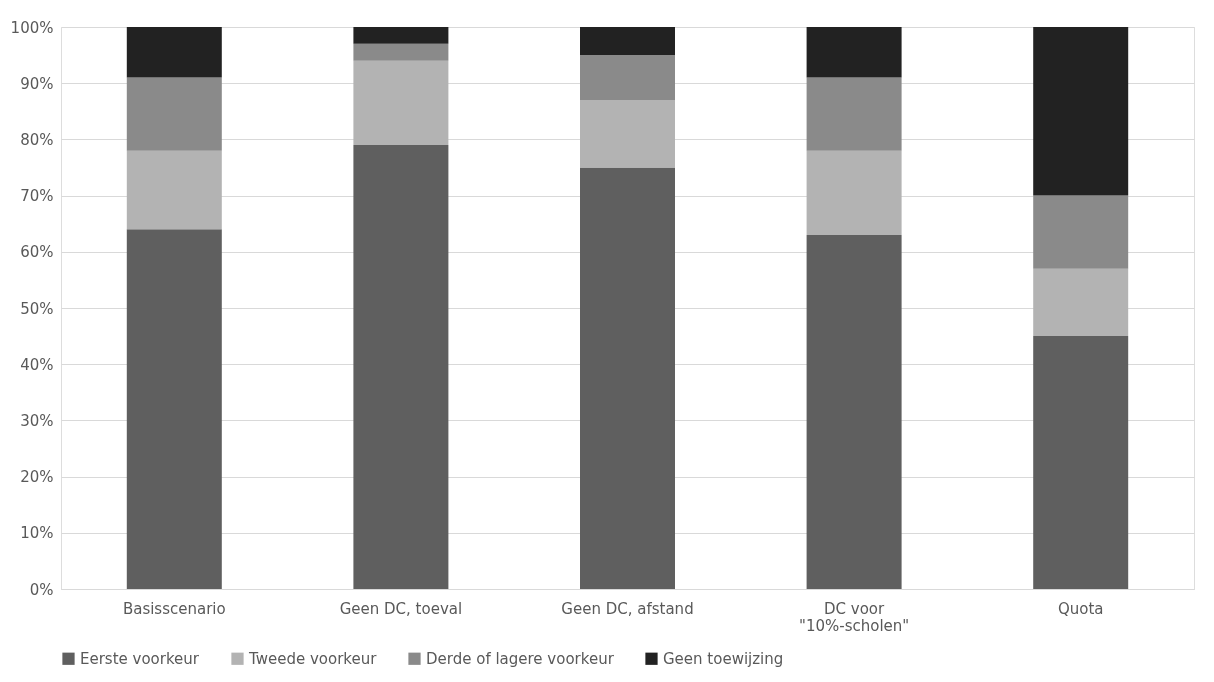  Describe the element at coordinates (41, 589) in the screenshot. I see `y-tick-label: 0%` at that location.